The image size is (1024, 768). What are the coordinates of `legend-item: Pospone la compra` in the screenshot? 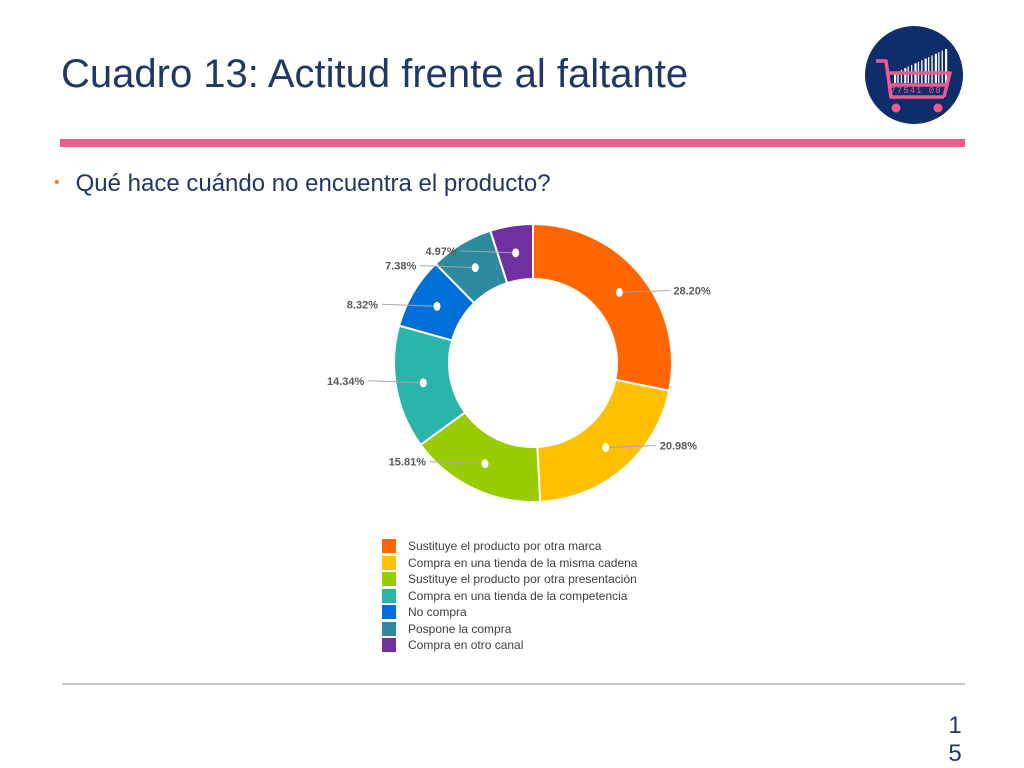 It's located at (509, 629).